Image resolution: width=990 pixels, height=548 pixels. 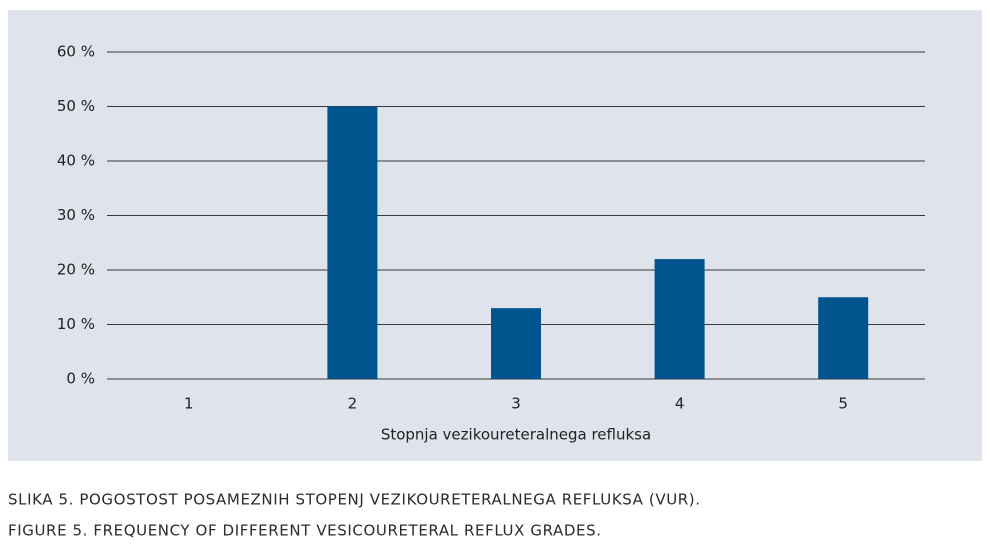 I want to click on y-tick-label: 40 %, so click(x=76, y=161).